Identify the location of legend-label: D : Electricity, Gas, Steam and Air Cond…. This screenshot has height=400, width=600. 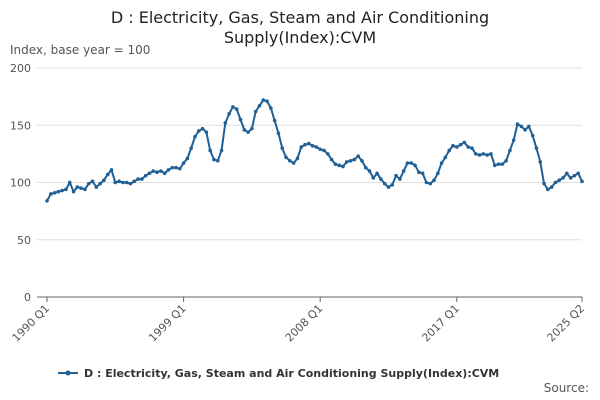
(291, 373).